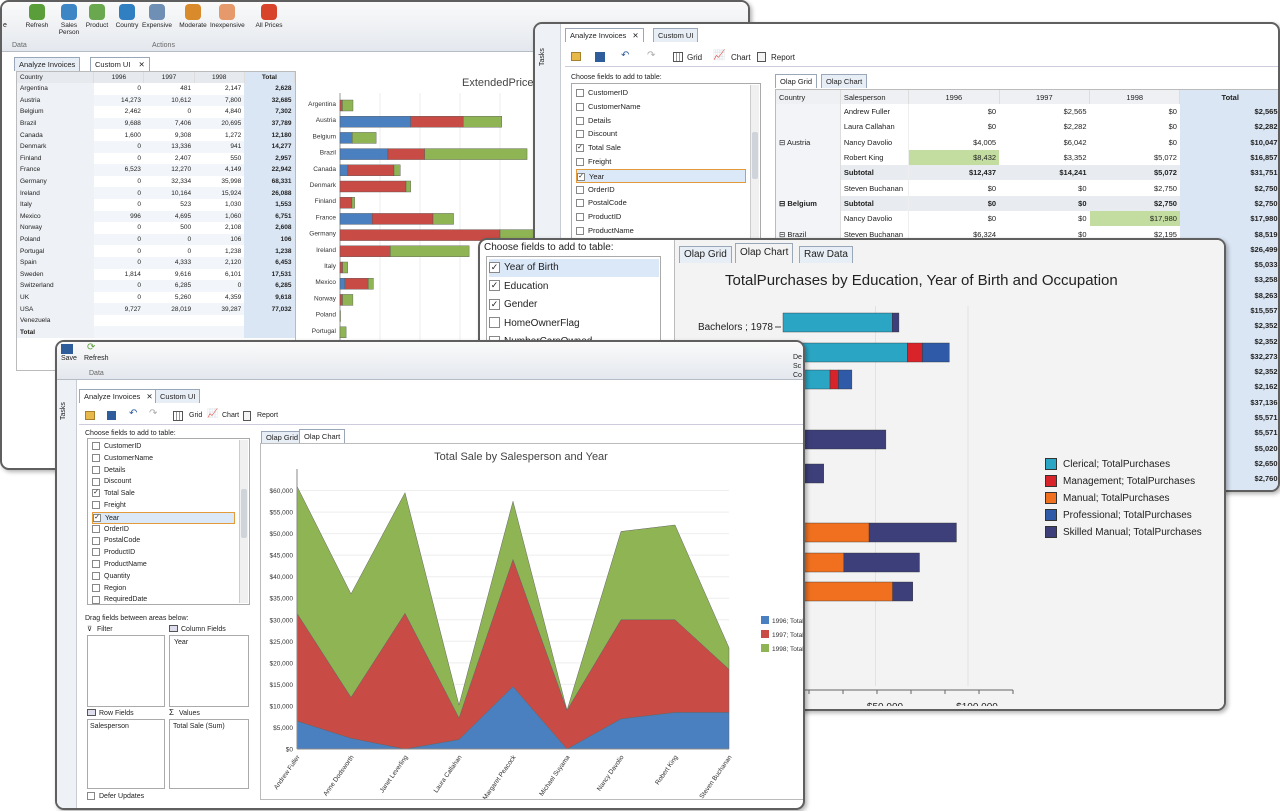  What do you see at coordinates (120, 64) in the screenshot?
I see `tab-custom-ui: Custom UI ✕` at bounding box center [120, 64].